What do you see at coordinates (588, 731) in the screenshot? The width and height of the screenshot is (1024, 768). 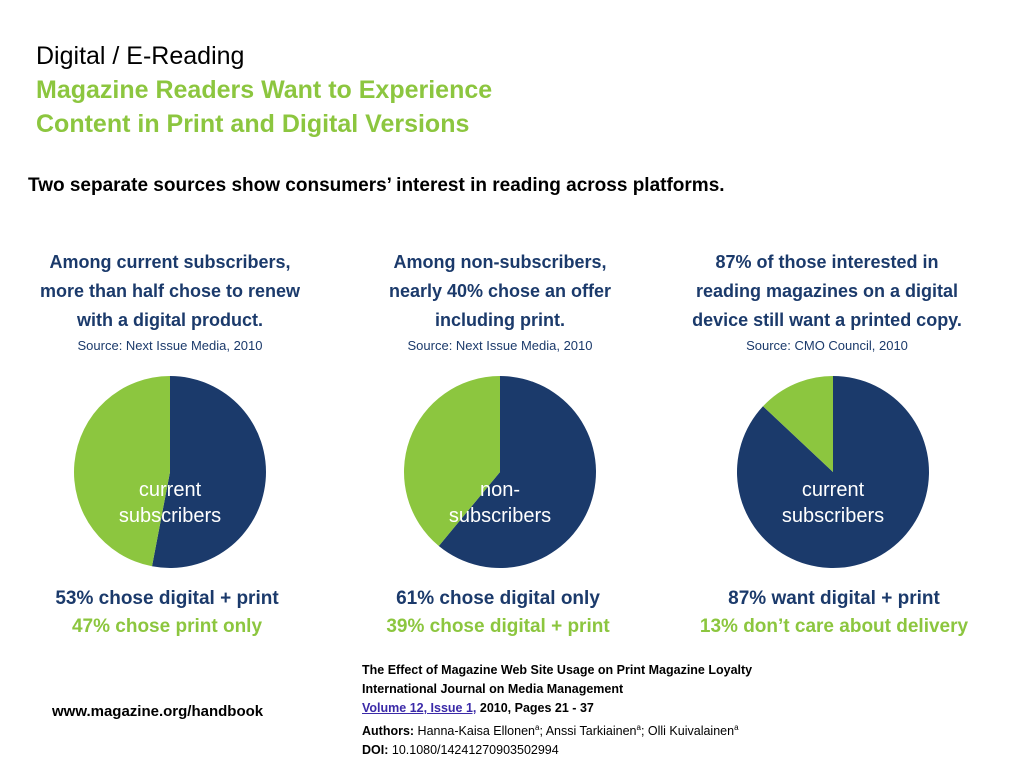 I see `author-2: ; Anssi Tarkiainen` at bounding box center [588, 731].